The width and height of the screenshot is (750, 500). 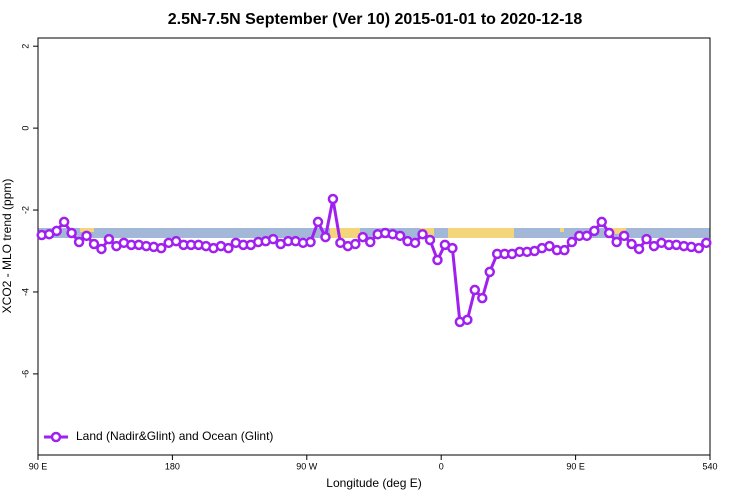 What do you see at coordinates (56, 437) in the screenshot?
I see `legend-marker` at bounding box center [56, 437].